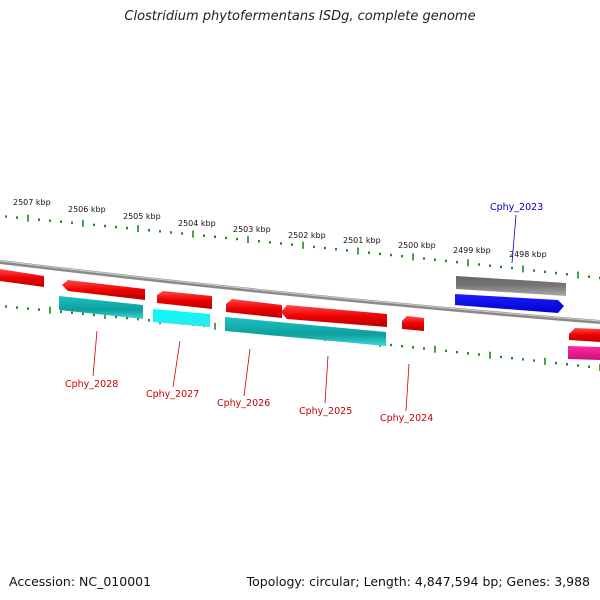 This screenshot has width=600, height=600. What do you see at coordinates (362, 240) in the screenshot?
I see `ruler-label: 2501 kbp` at bounding box center [362, 240].